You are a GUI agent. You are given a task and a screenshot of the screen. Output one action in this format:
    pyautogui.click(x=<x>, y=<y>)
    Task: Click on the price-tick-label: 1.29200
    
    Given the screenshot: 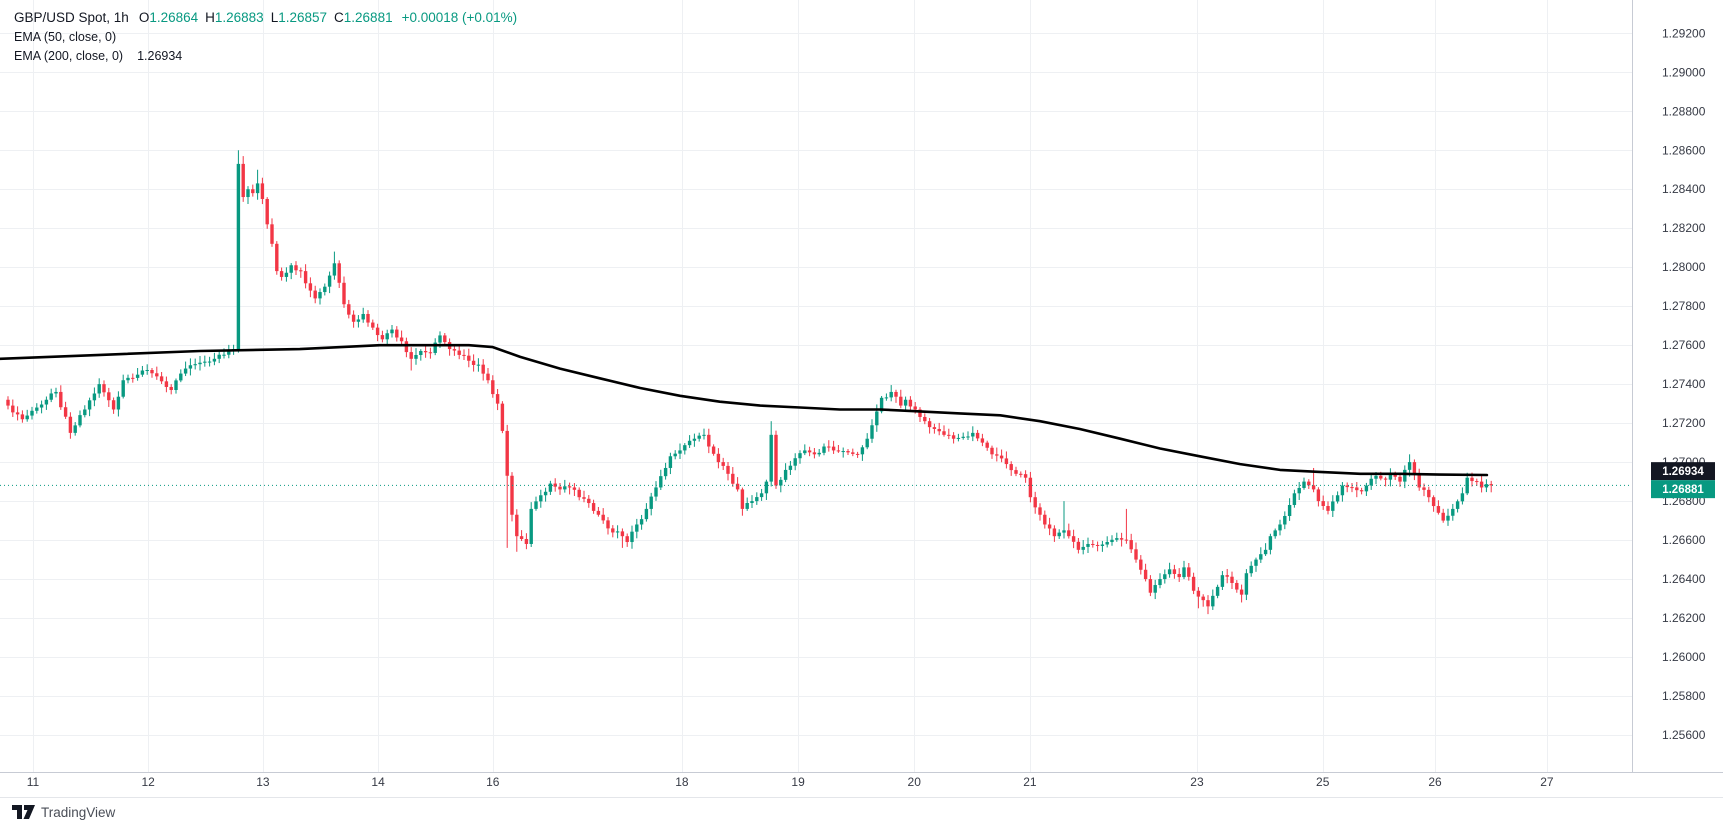 What is the action you would take?
    pyautogui.click(x=1684, y=33)
    